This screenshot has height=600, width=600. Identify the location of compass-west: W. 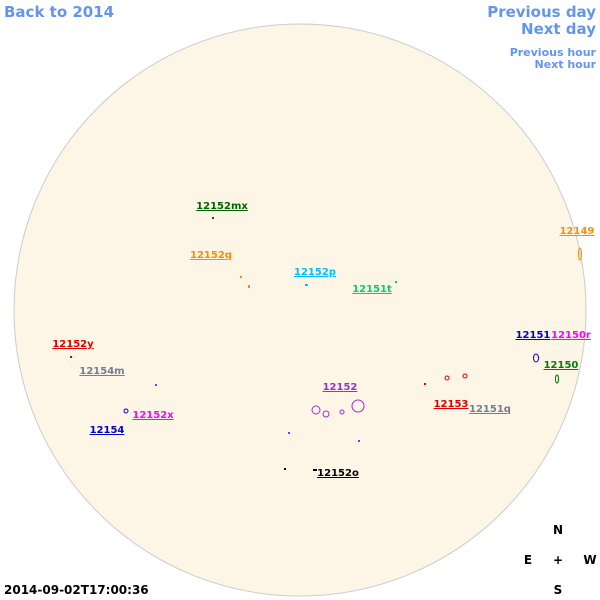
(589, 560).